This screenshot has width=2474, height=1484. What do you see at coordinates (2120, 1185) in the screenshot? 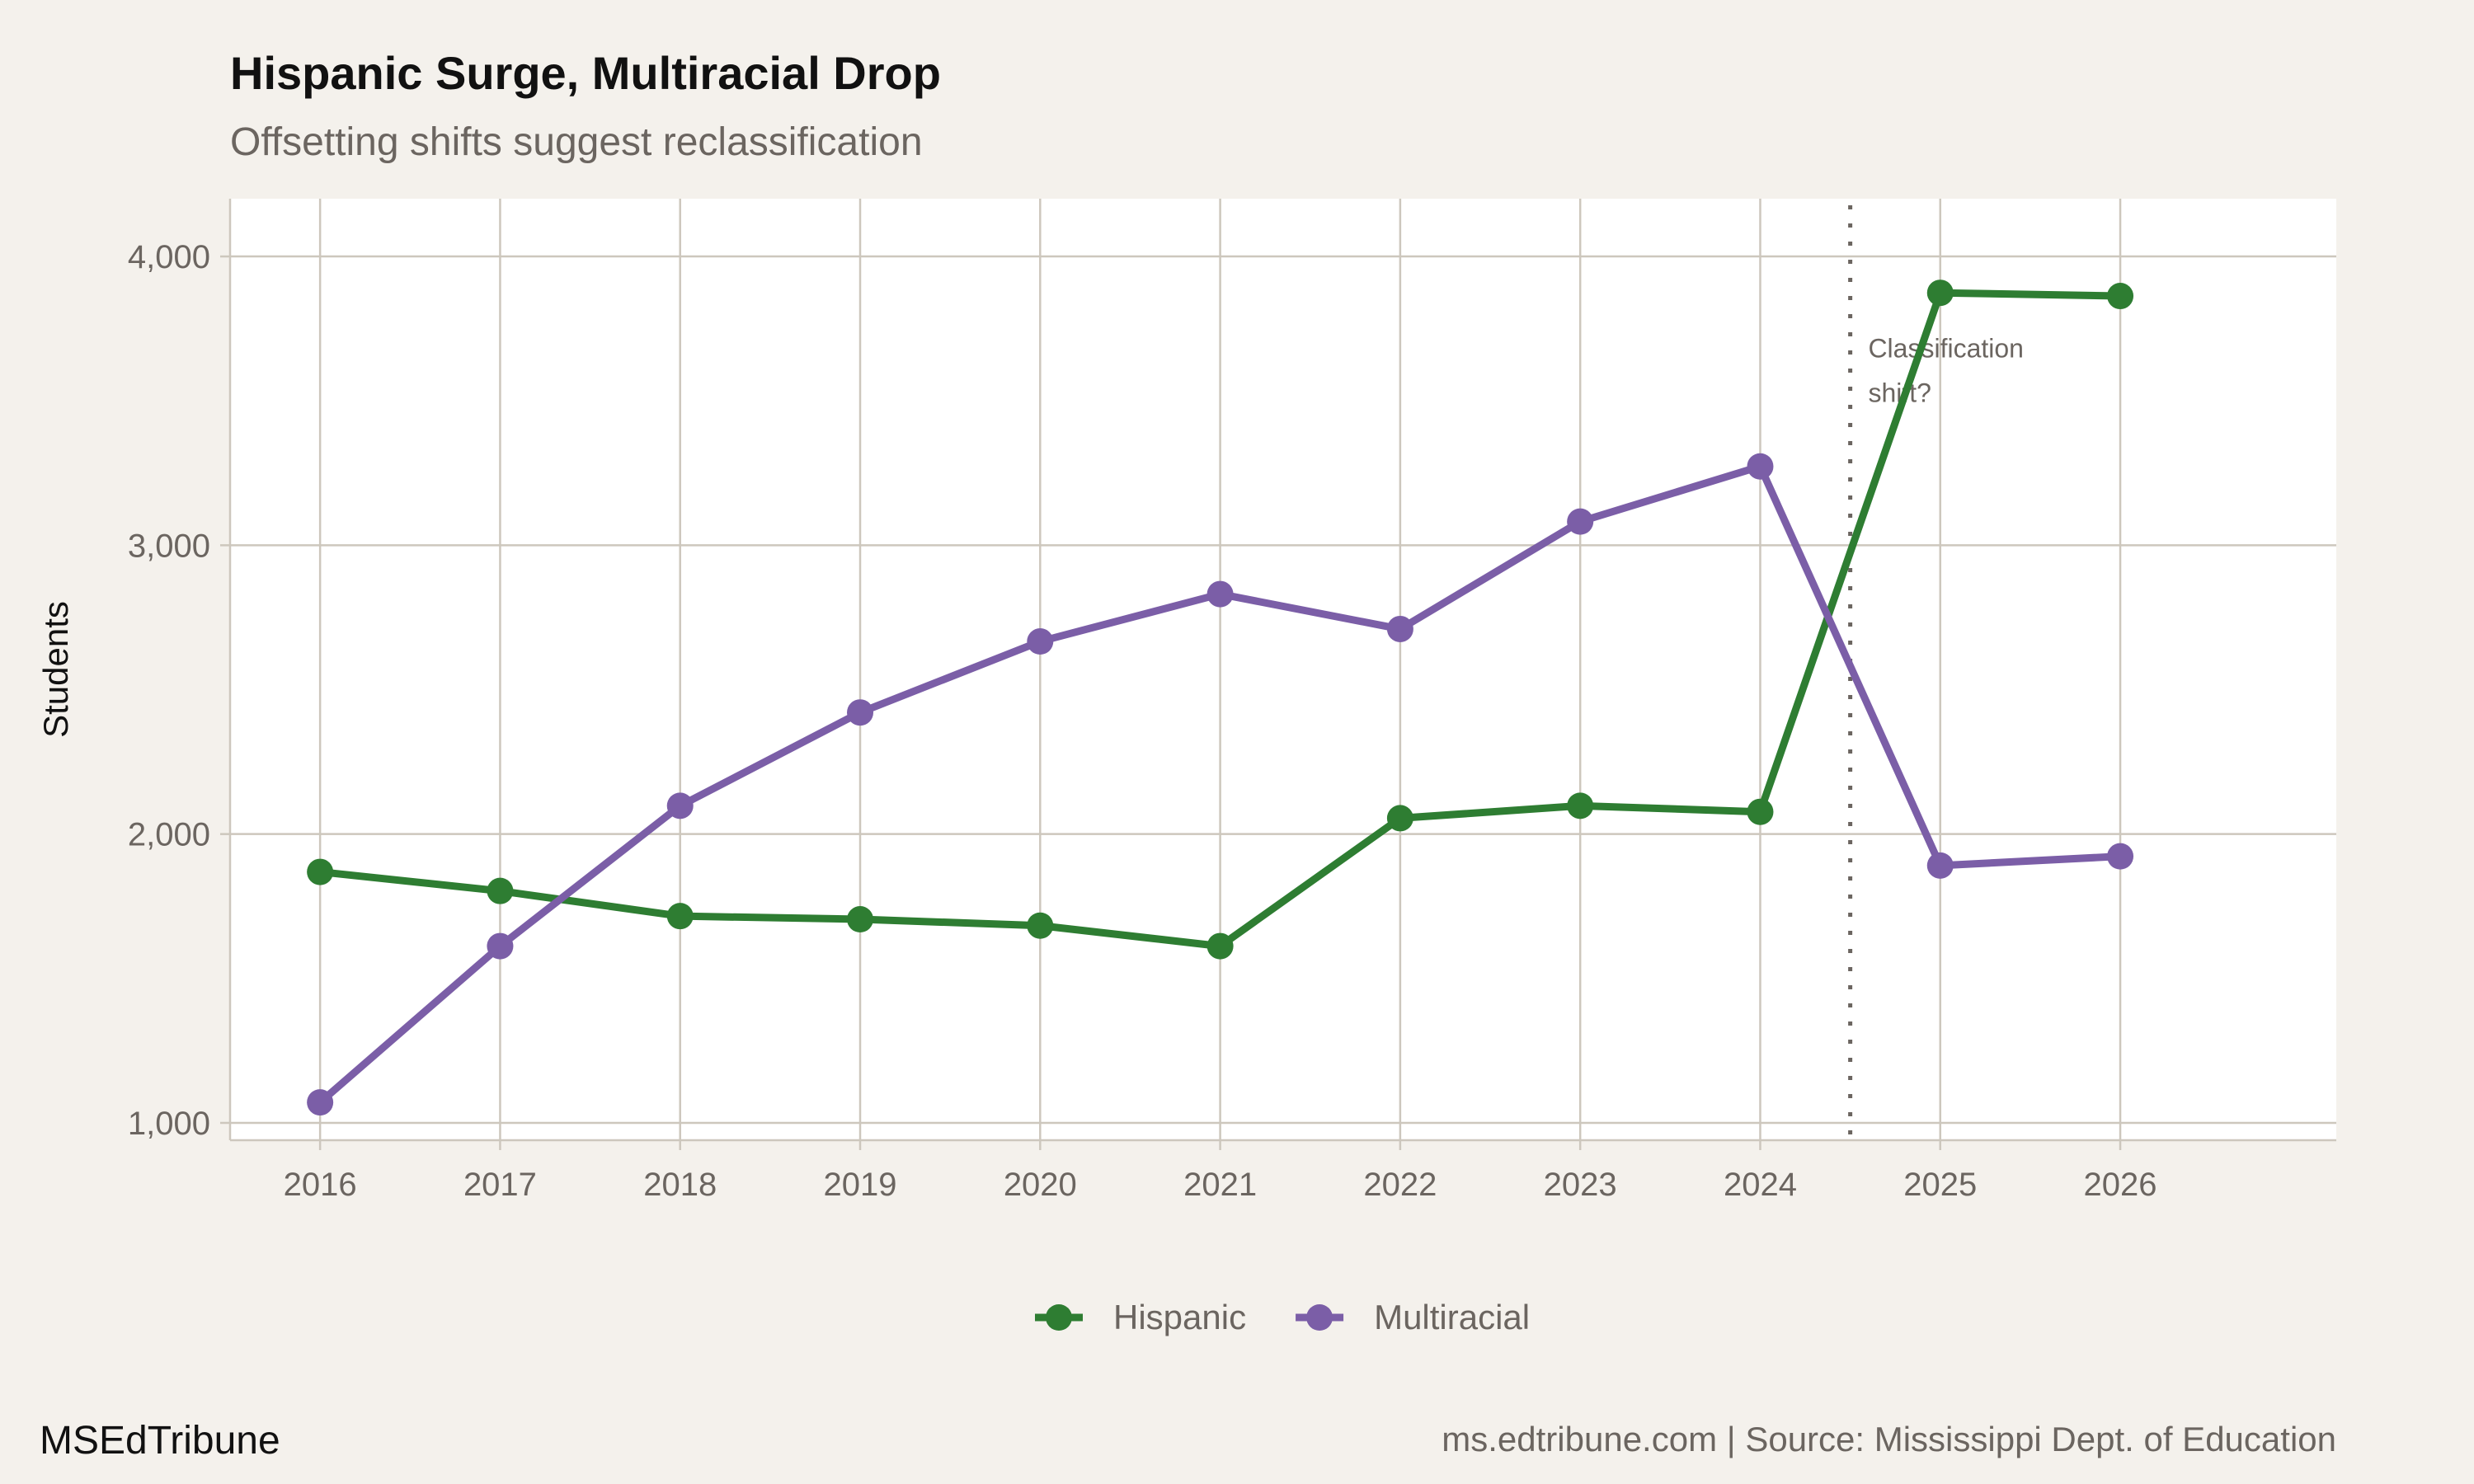
I see `x-tick-label: 2026` at bounding box center [2120, 1185].